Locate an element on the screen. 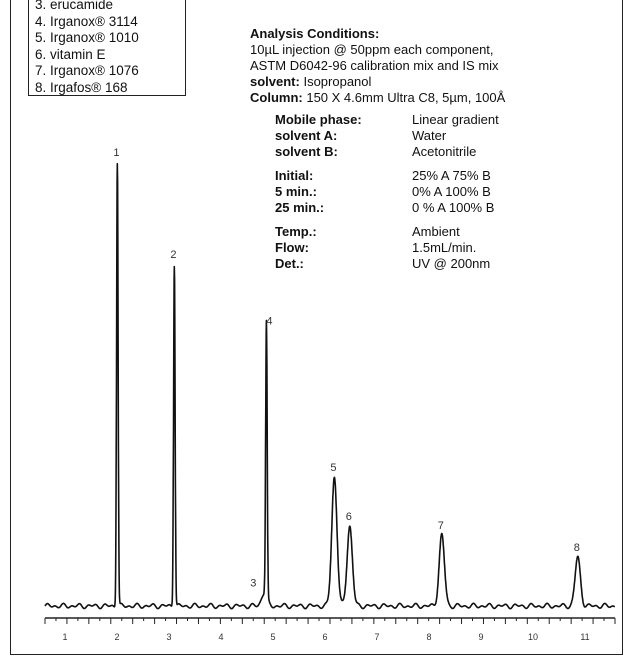 The image size is (624, 656). param-row: 5 min.: 0% A 100% B is located at coordinates (443, 192).